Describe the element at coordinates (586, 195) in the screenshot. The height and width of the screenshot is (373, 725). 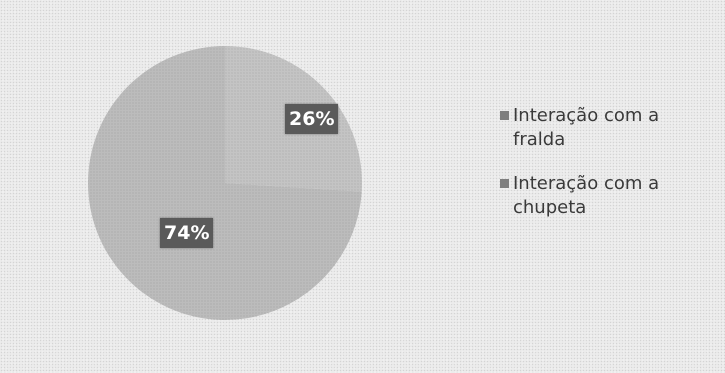
I see `legend-label-chupeta: Interação com a chupeta` at that location.